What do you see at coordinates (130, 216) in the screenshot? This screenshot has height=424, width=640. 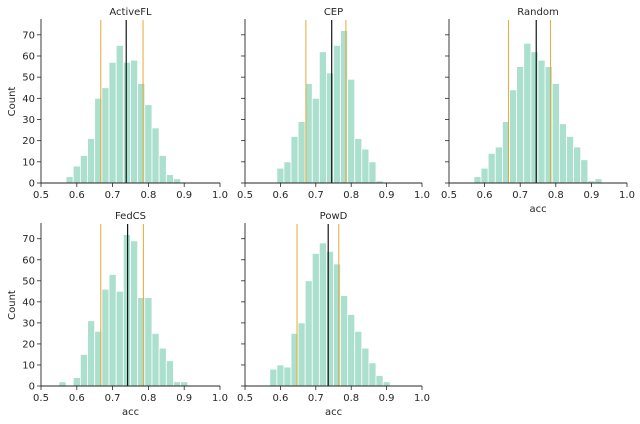 I see `panel-title: FedCS` at bounding box center [130, 216].